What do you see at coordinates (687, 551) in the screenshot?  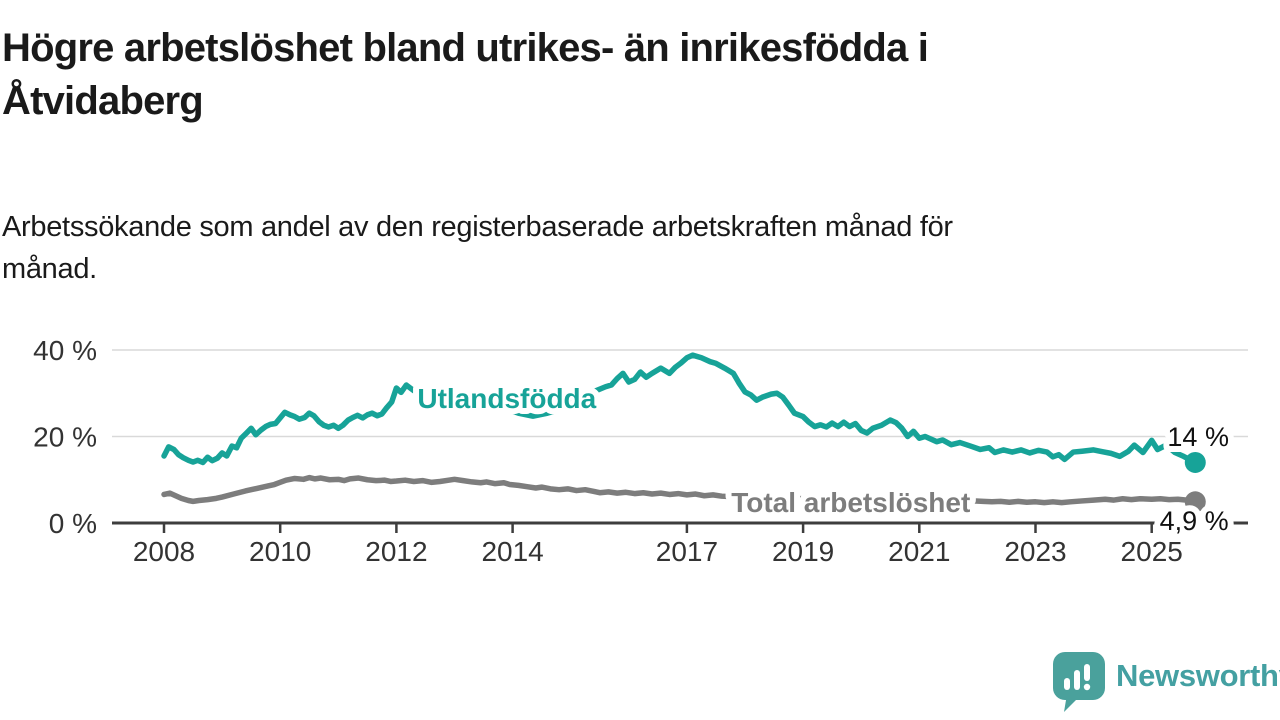 I see `x-axis-tick-label: 2017` at bounding box center [687, 551].